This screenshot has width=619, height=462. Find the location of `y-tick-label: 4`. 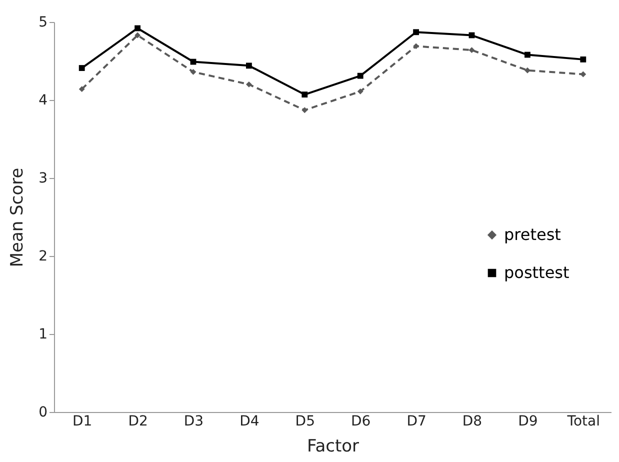

y-tick-label: 4 is located at coordinates (43, 100).